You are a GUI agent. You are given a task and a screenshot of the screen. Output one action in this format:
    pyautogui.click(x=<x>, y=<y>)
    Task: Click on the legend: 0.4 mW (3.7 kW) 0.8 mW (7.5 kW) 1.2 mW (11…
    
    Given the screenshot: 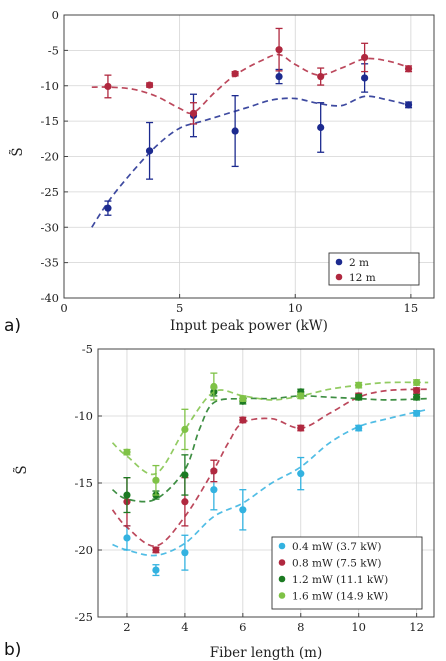 What is the action you would take?
    pyautogui.click(x=347, y=573)
    